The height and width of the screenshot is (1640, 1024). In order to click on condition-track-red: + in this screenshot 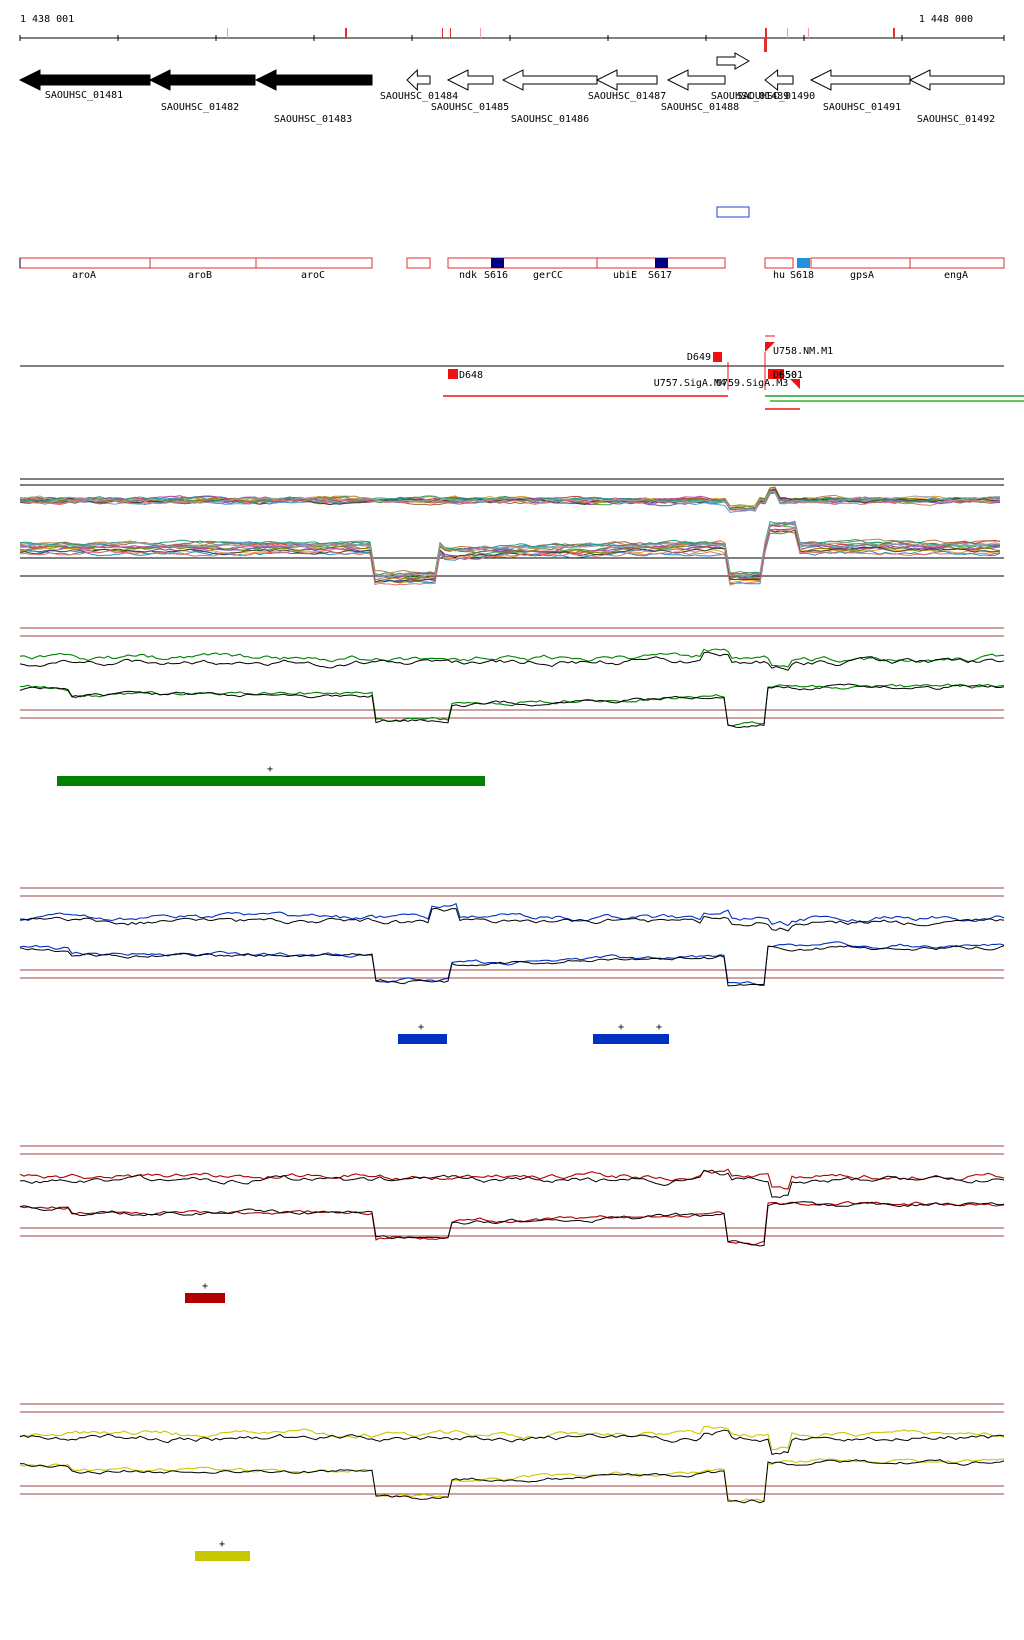, I will do `click(512, 1224)`.